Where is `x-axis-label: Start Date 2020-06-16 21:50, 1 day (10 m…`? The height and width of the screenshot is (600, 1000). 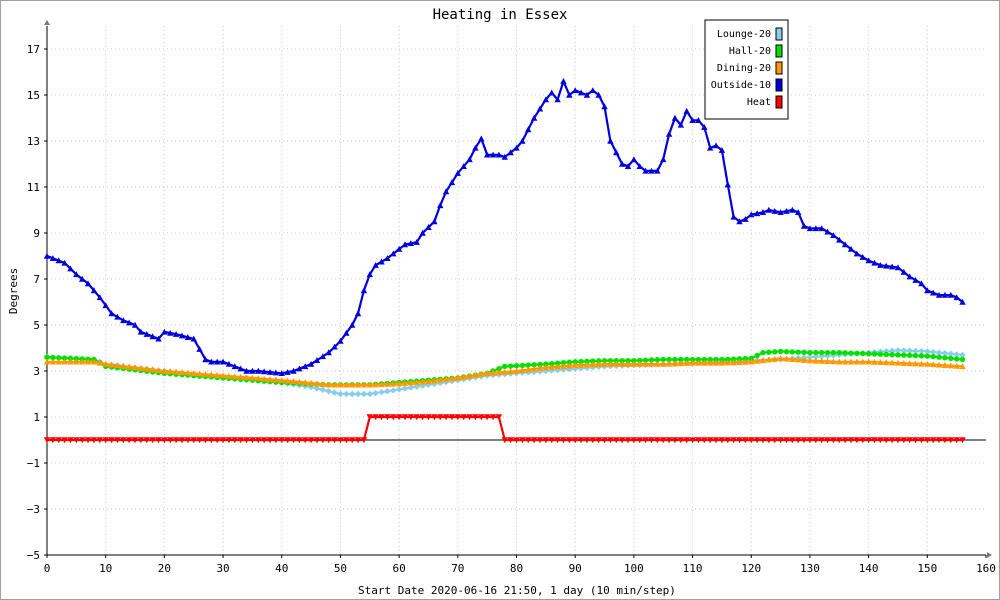
x-axis-label: Start Date 2020-06-16 21:50, 1 day (10 m… is located at coordinates (517, 590).